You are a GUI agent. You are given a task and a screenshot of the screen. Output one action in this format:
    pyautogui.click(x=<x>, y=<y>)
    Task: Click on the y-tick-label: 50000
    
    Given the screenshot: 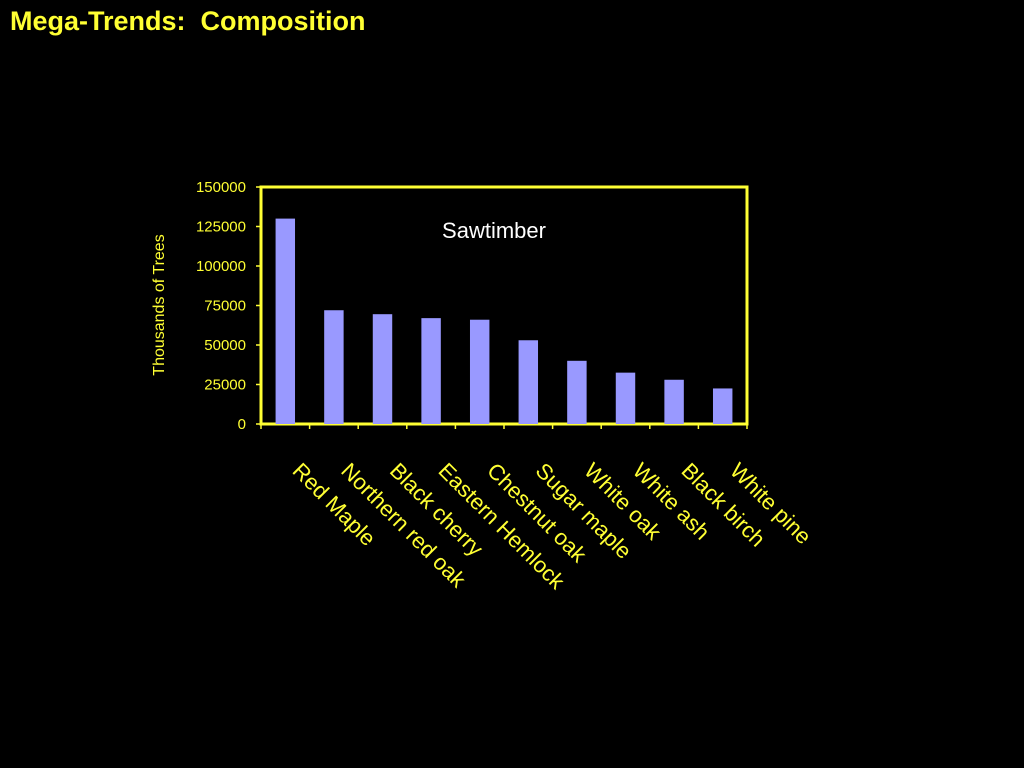 What is the action you would take?
    pyautogui.click(x=225, y=345)
    